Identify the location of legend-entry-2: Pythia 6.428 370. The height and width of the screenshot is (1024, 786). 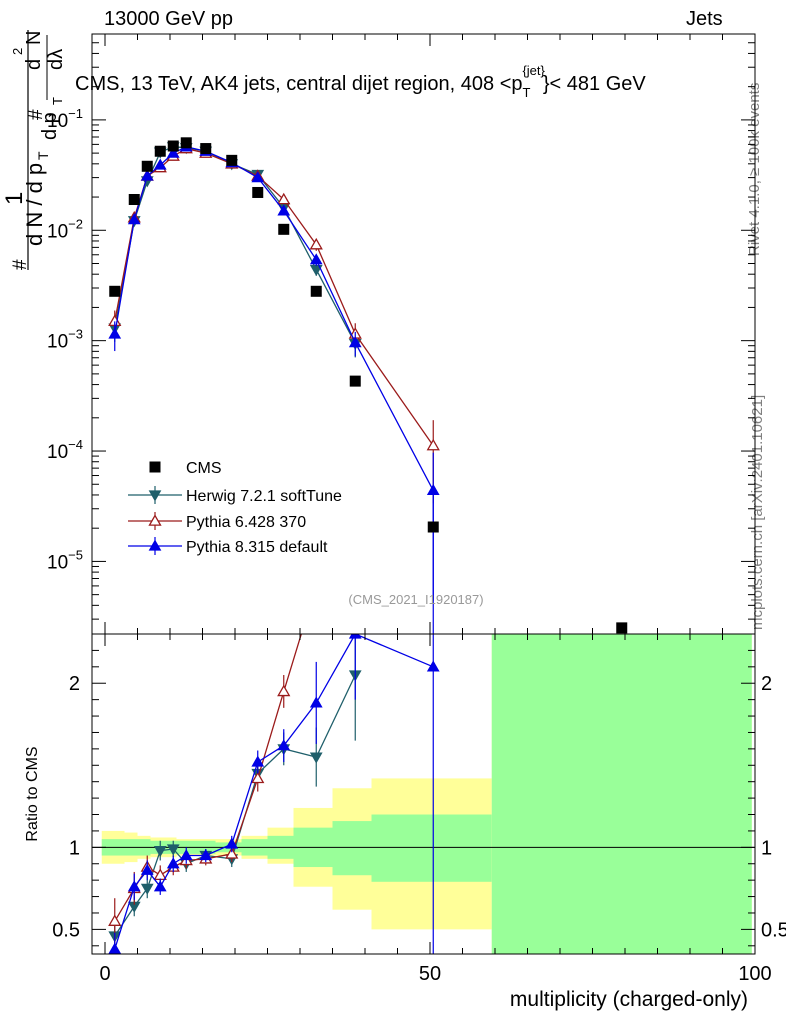
(246, 522).